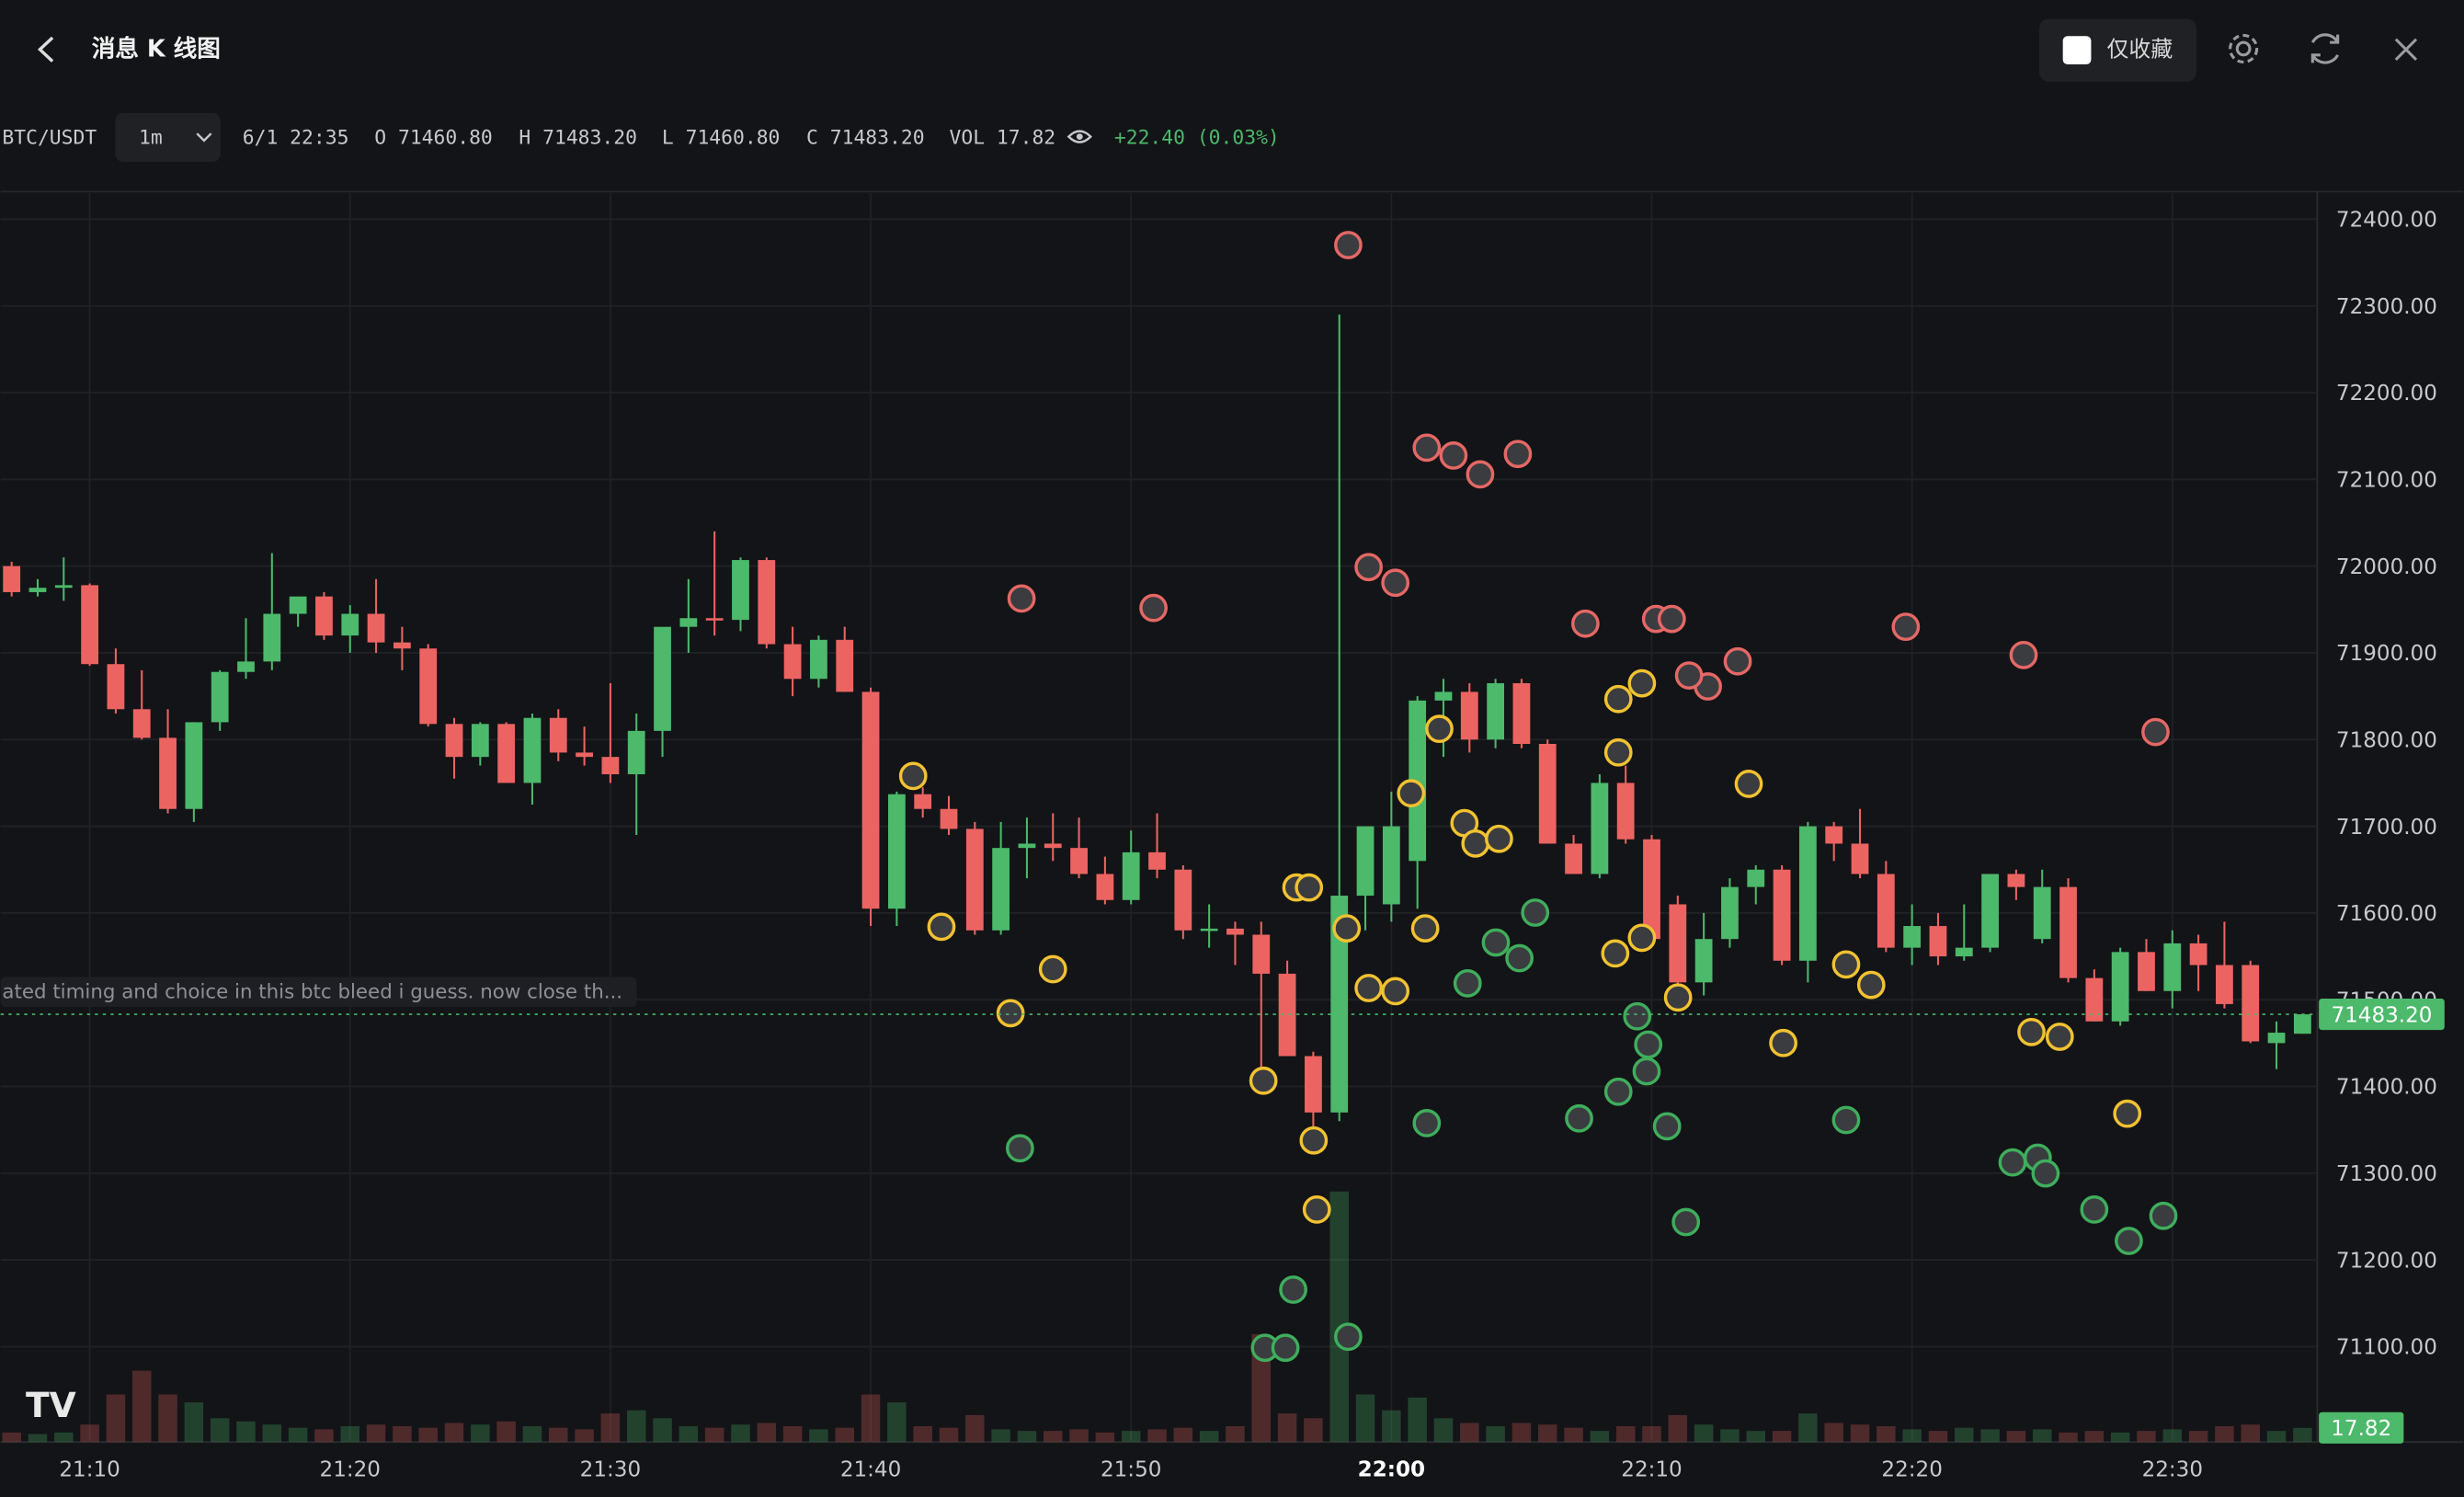  I want to click on x-tick-label: 22:00, so click(1391, 1469).